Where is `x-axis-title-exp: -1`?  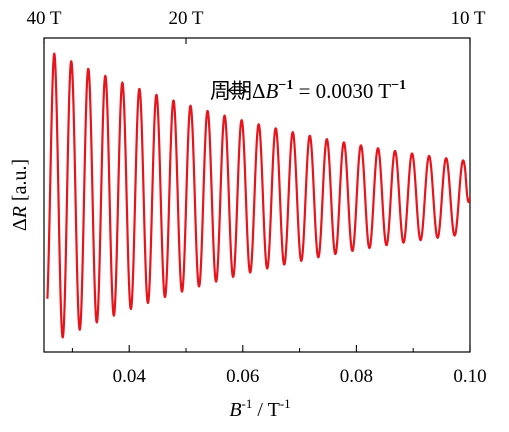 x-axis-title-exp: -1 is located at coordinates (247, 403).